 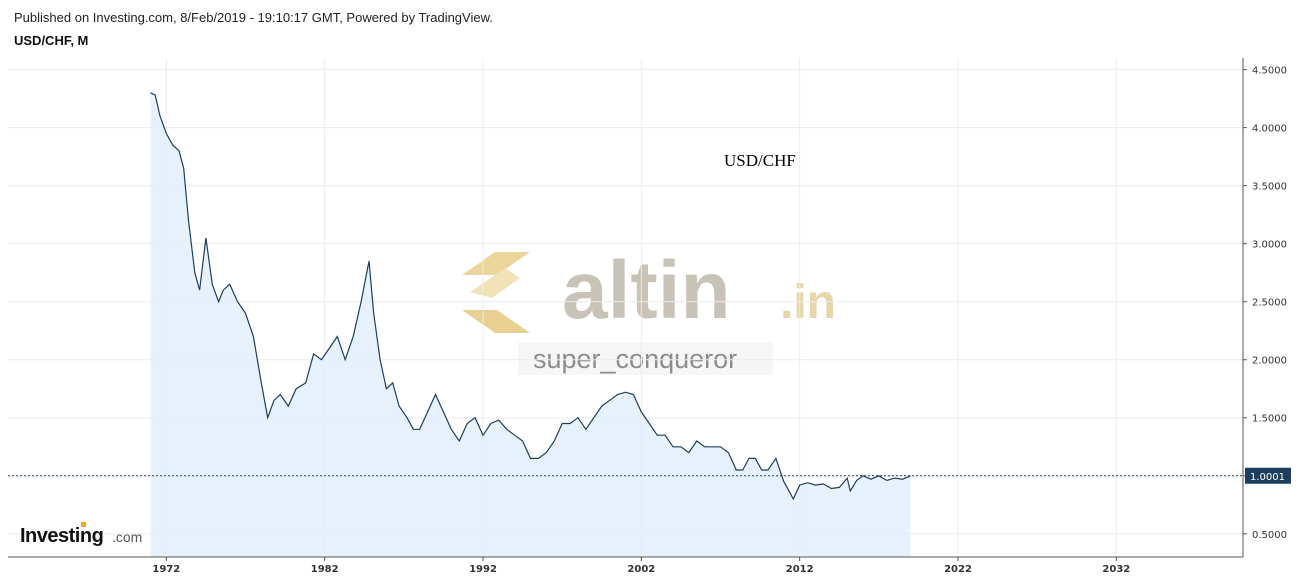 I want to click on watermark-user-bg, so click(x=645, y=358).